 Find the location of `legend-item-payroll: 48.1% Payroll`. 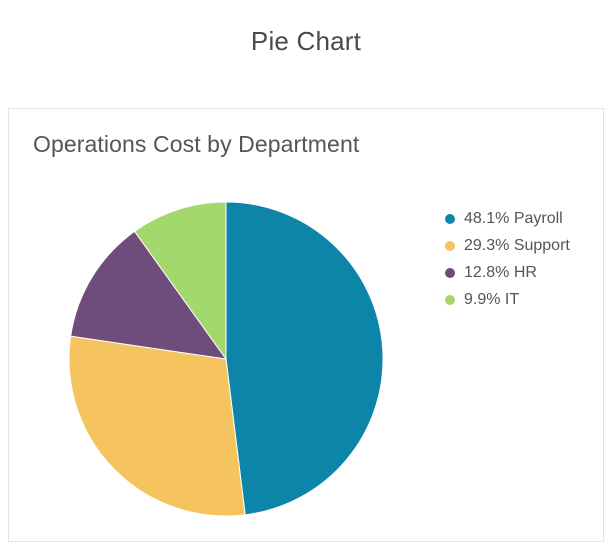

legend-item-payroll: 48.1% Payroll is located at coordinates (507, 218).